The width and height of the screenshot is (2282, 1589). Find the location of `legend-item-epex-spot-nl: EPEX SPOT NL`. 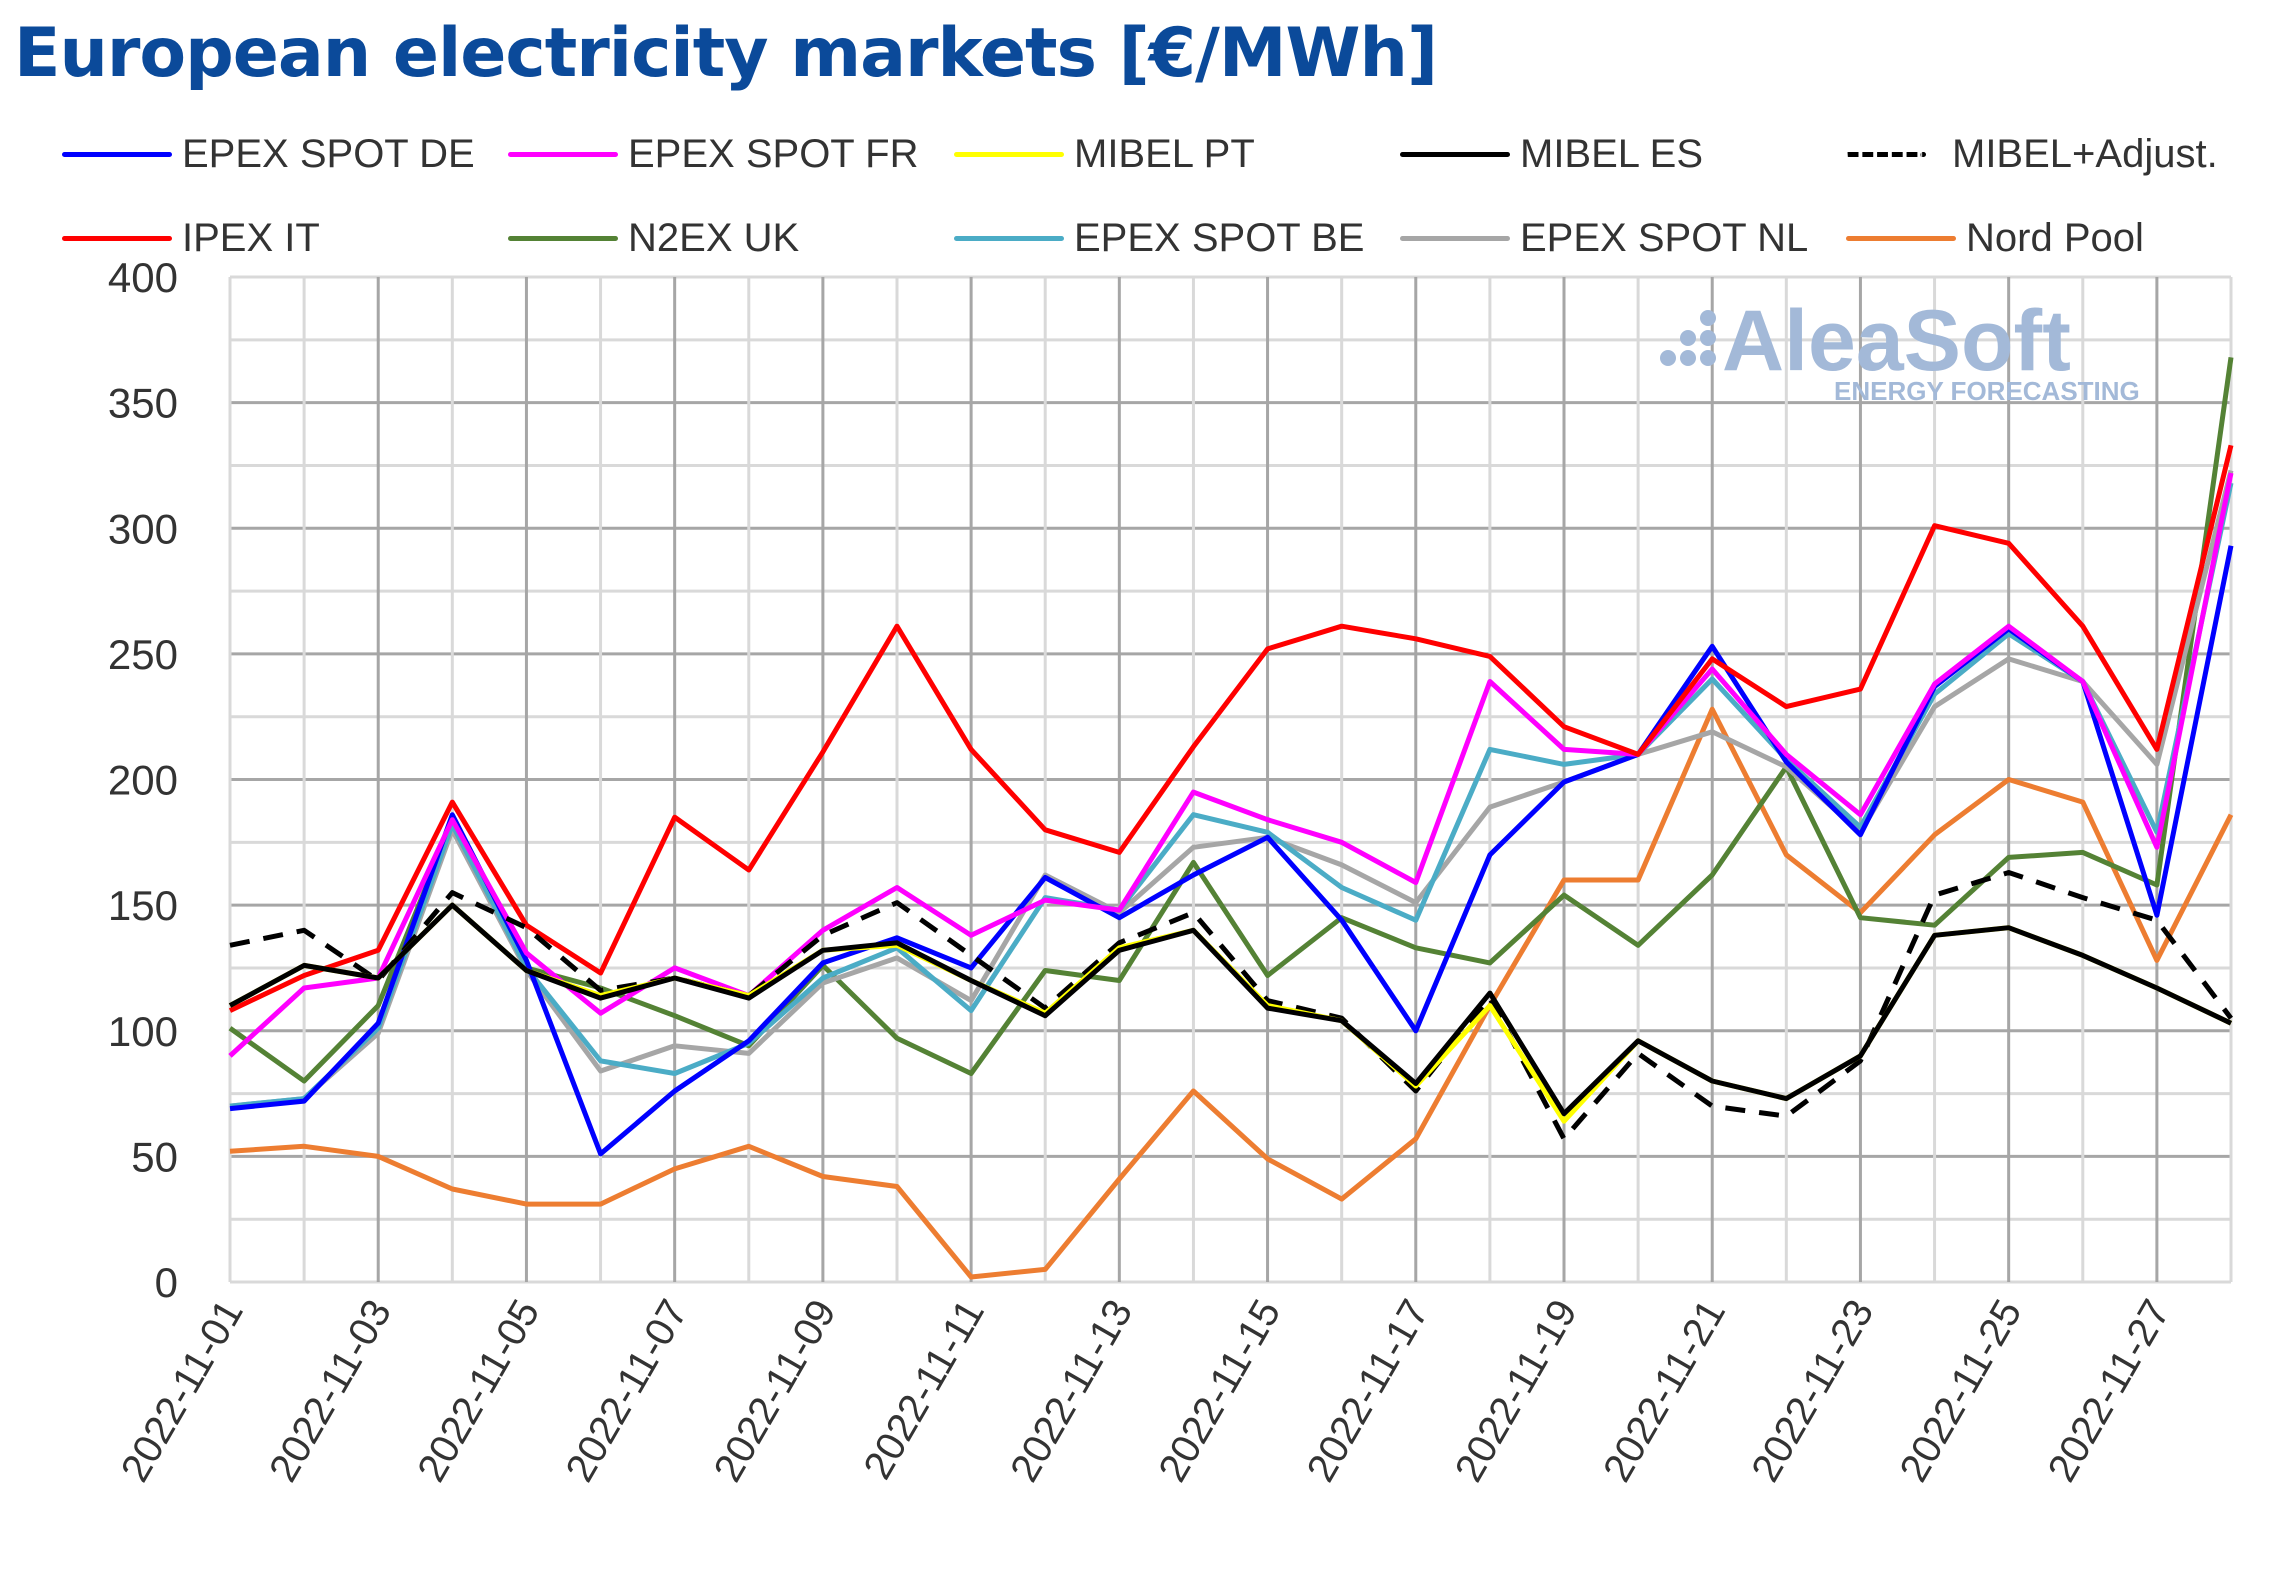

legend-item-epex-spot-nl: EPEX SPOT NL is located at coordinates (1604, 238).